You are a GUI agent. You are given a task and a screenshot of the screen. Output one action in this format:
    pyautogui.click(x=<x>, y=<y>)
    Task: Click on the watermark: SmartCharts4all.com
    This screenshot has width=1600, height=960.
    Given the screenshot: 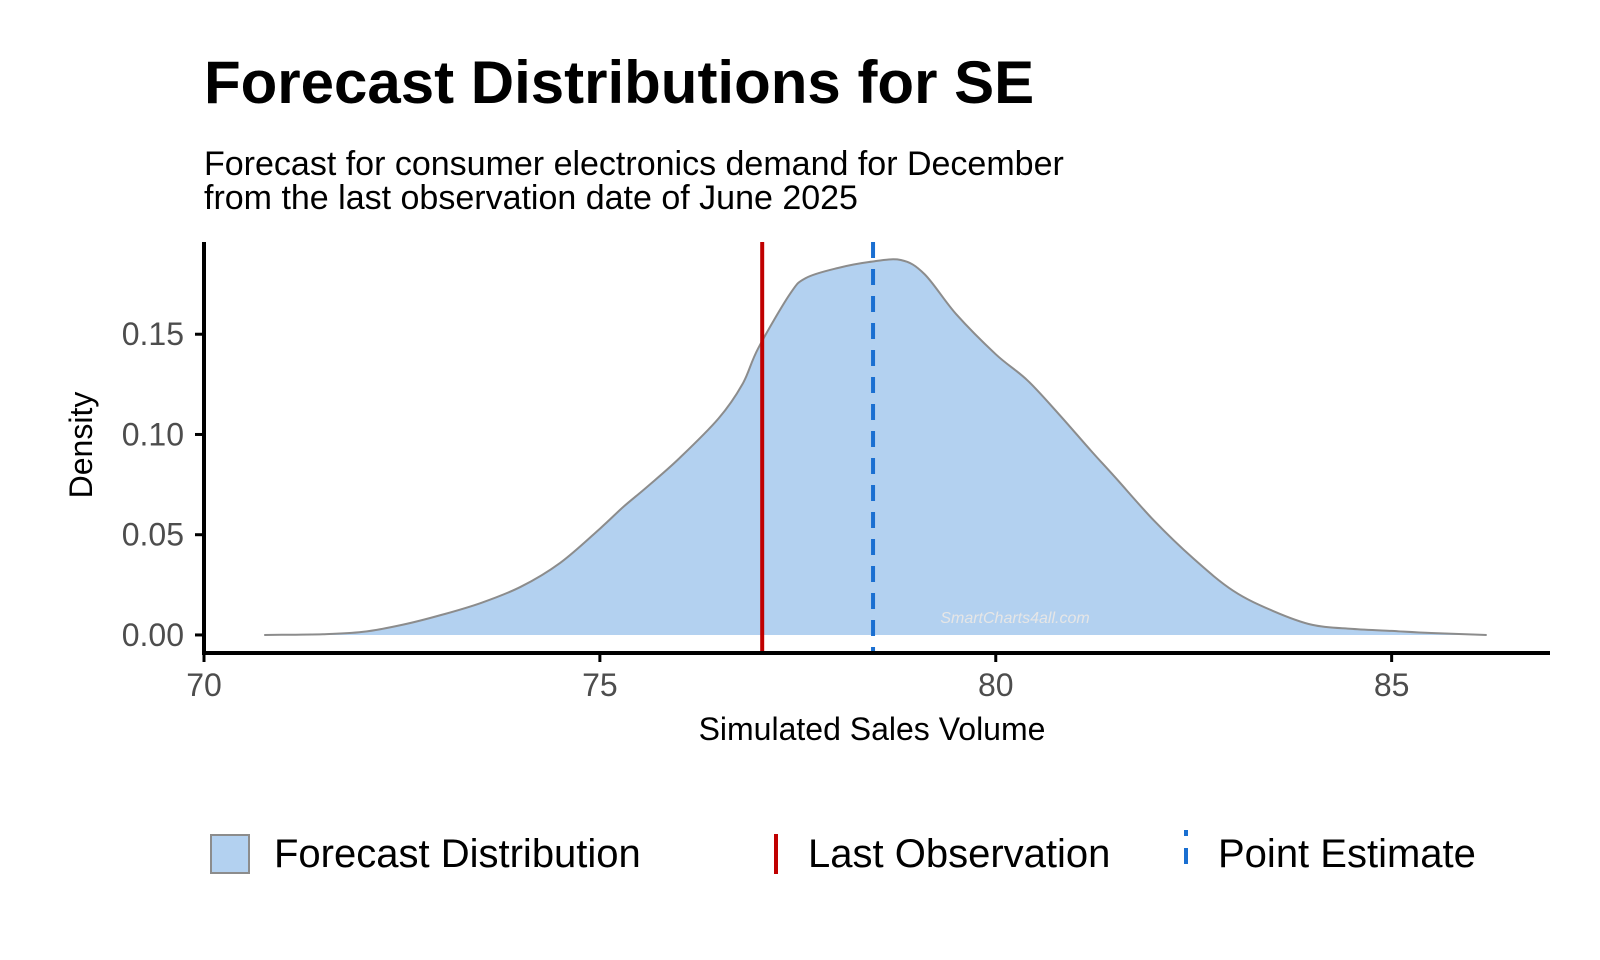 What is the action you would take?
    pyautogui.click(x=1014, y=618)
    